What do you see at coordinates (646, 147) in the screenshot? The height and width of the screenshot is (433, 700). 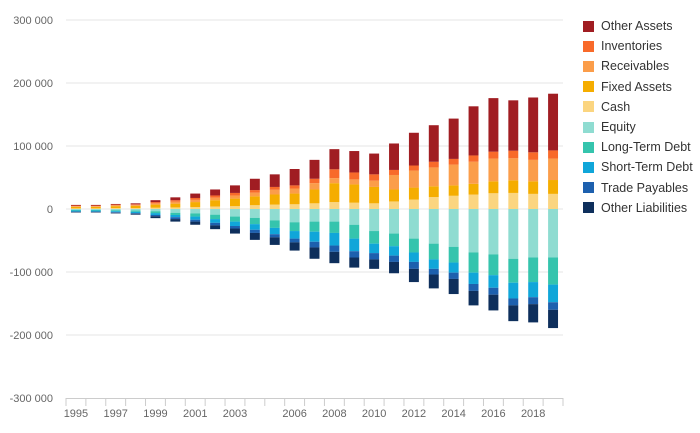 I see `legend-label: Long-Term Debt` at bounding box center [646, 147].